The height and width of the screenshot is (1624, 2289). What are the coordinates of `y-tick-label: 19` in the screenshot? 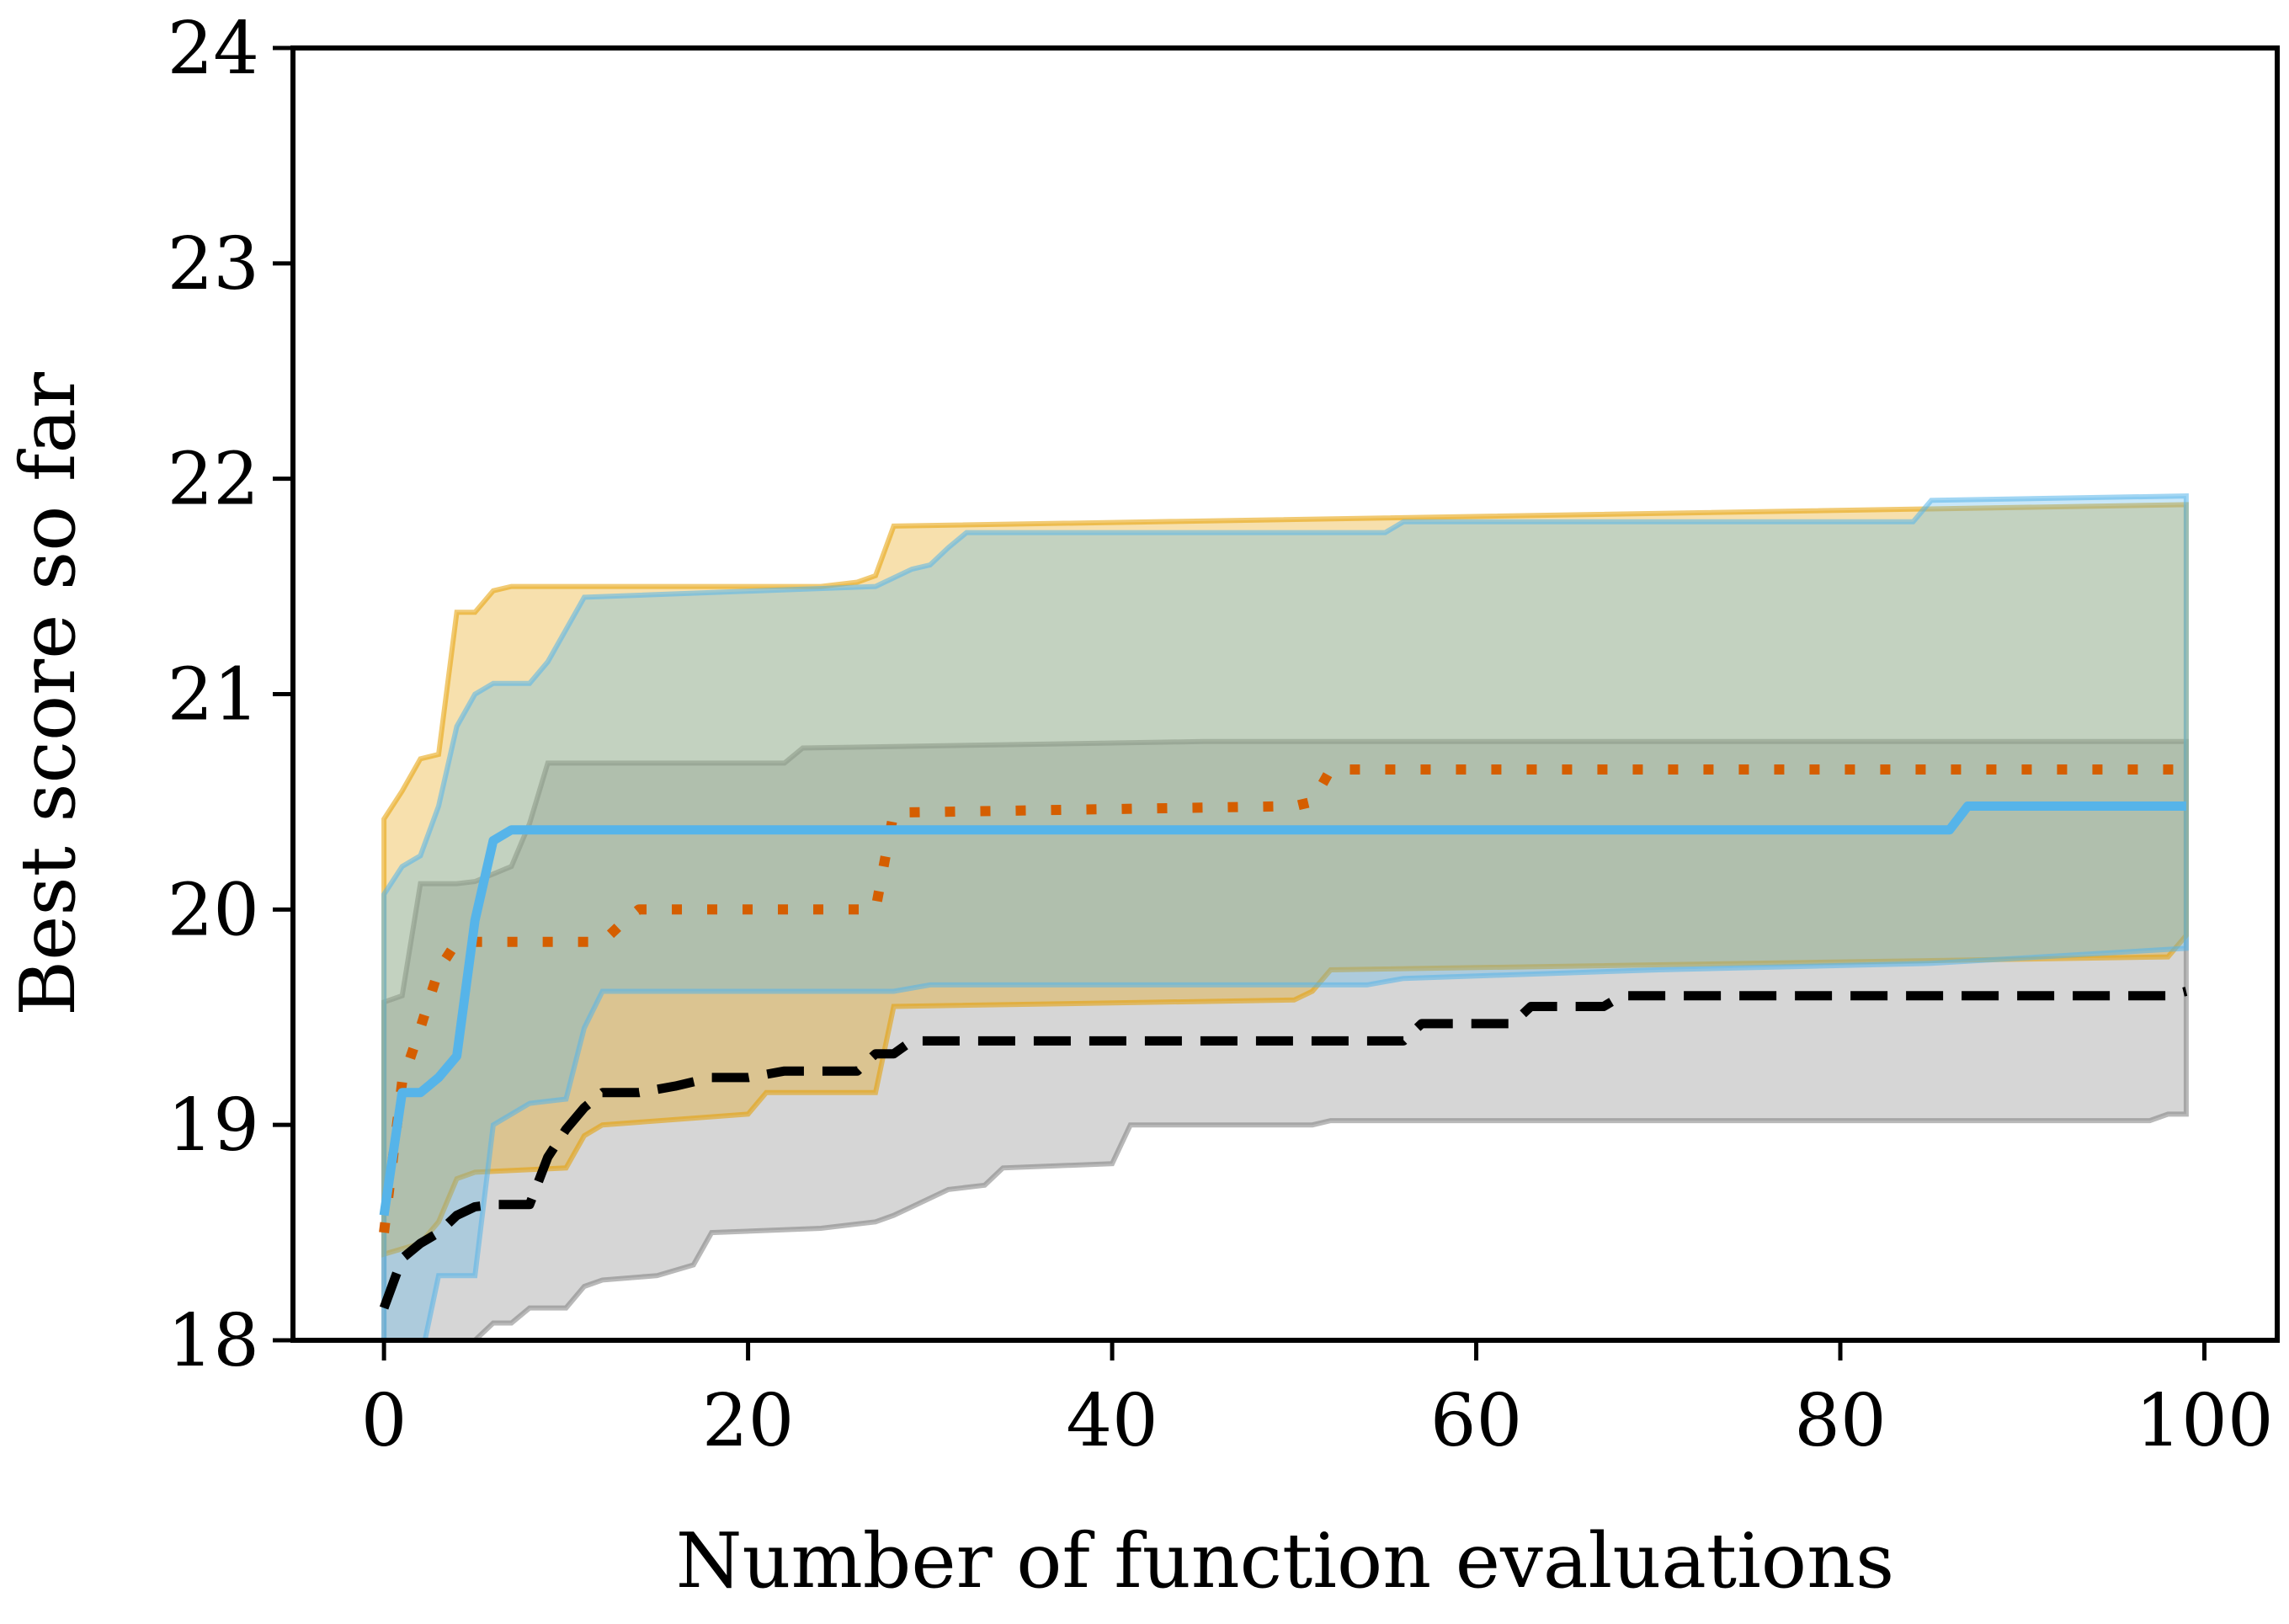 It's located at (213, 1126).